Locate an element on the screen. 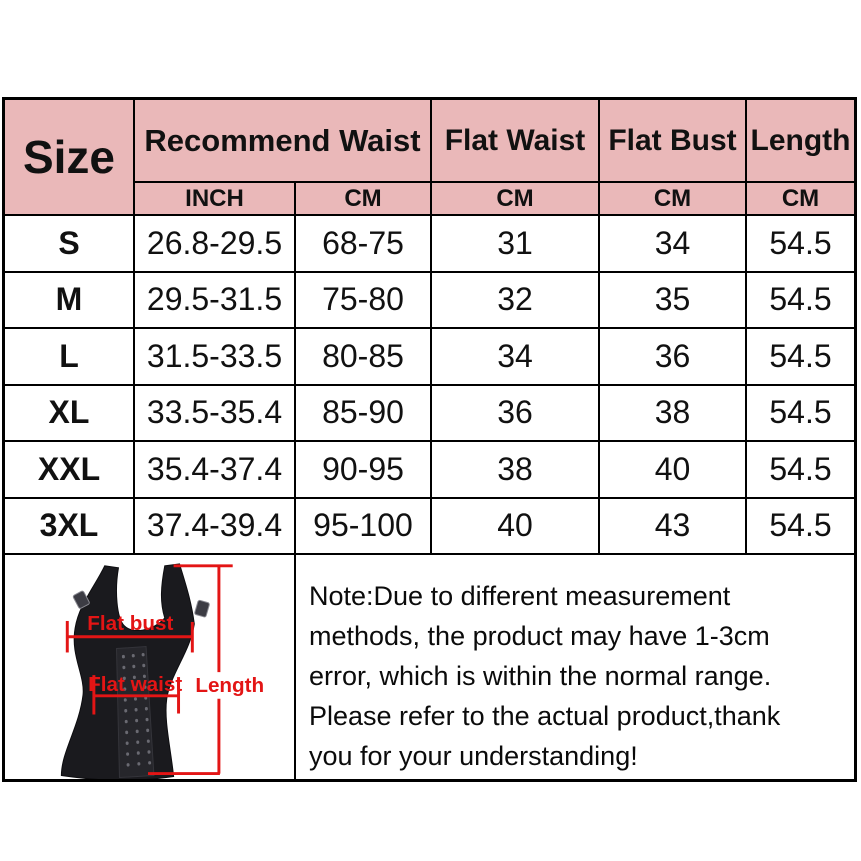 The image size is (861, 861). row-l-flat-waist: 34 is located at coordinates (516, 357).